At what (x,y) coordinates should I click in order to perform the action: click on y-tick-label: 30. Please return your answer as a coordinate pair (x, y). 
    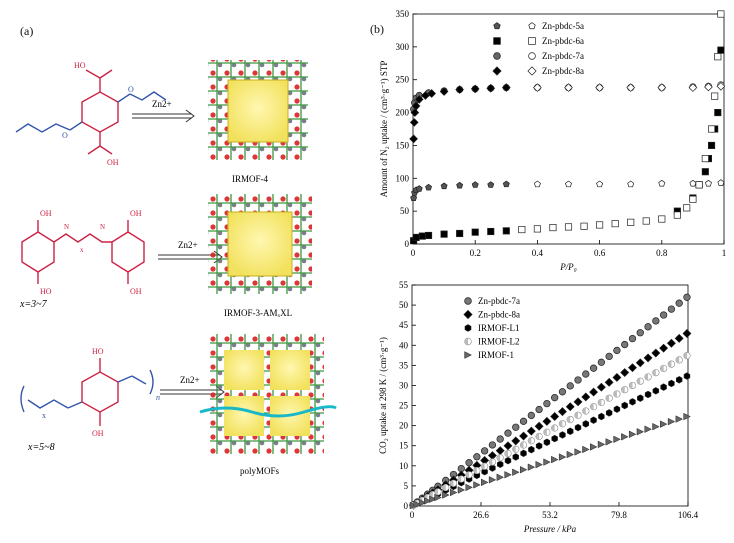
    Looking at the image, I should click on (404, 385).